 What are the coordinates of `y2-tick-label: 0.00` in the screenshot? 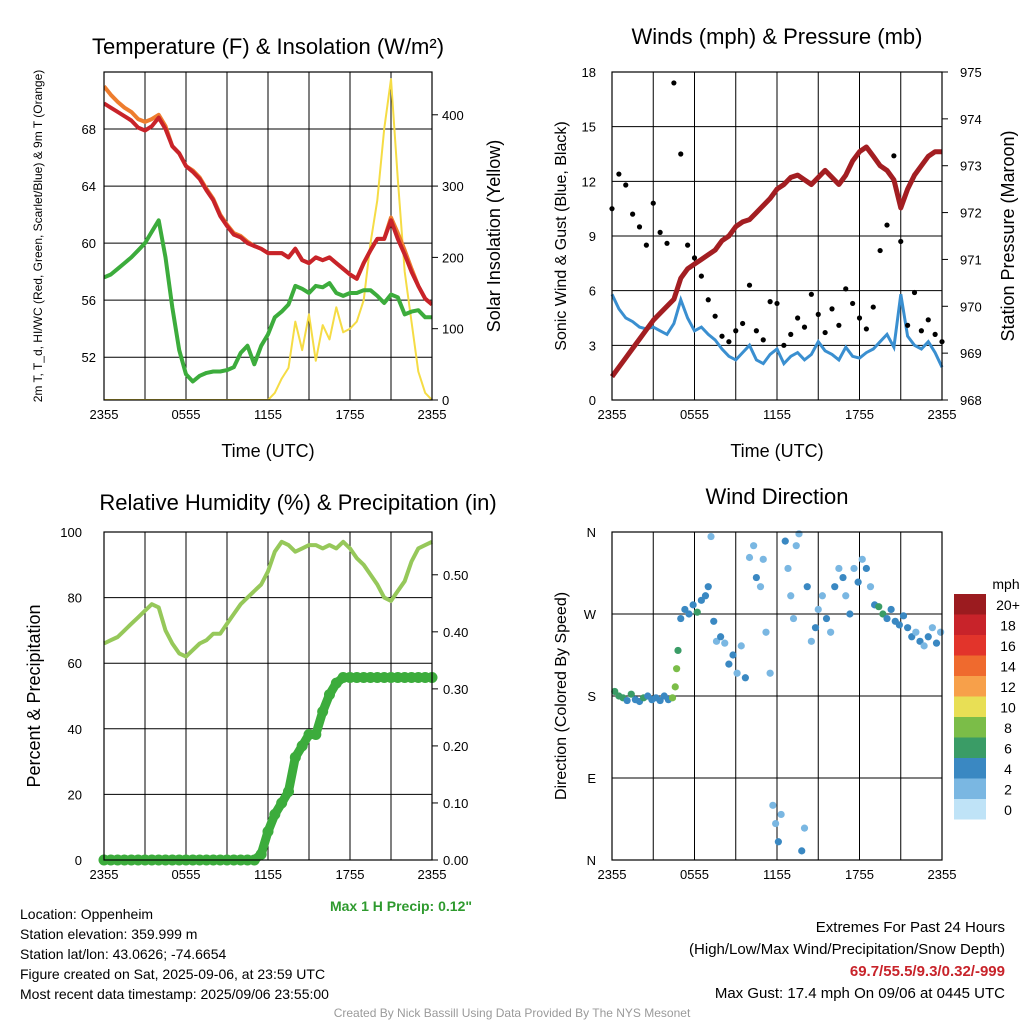 It's located at (455, 860).